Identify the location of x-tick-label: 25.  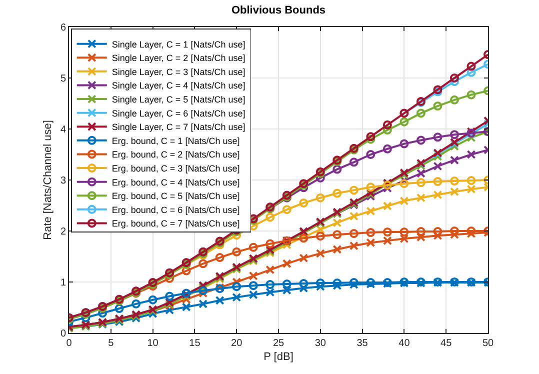
(278, 343).